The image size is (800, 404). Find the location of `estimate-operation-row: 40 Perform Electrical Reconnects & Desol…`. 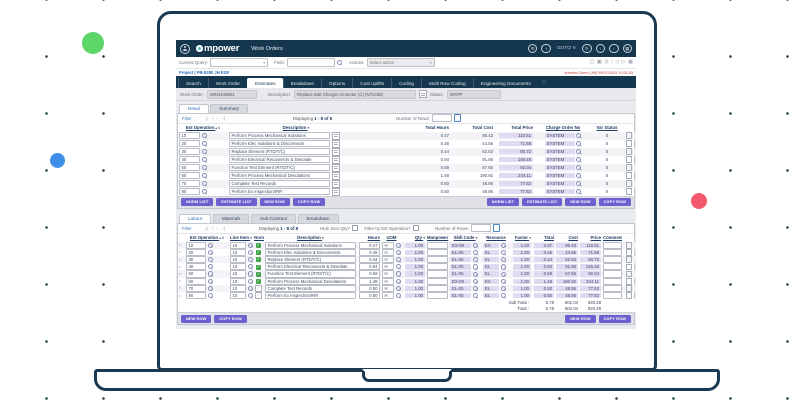

estimate-operation-row: 40 Perform Electrical Reconnects & Desol… is located at coordinates (407, 159).